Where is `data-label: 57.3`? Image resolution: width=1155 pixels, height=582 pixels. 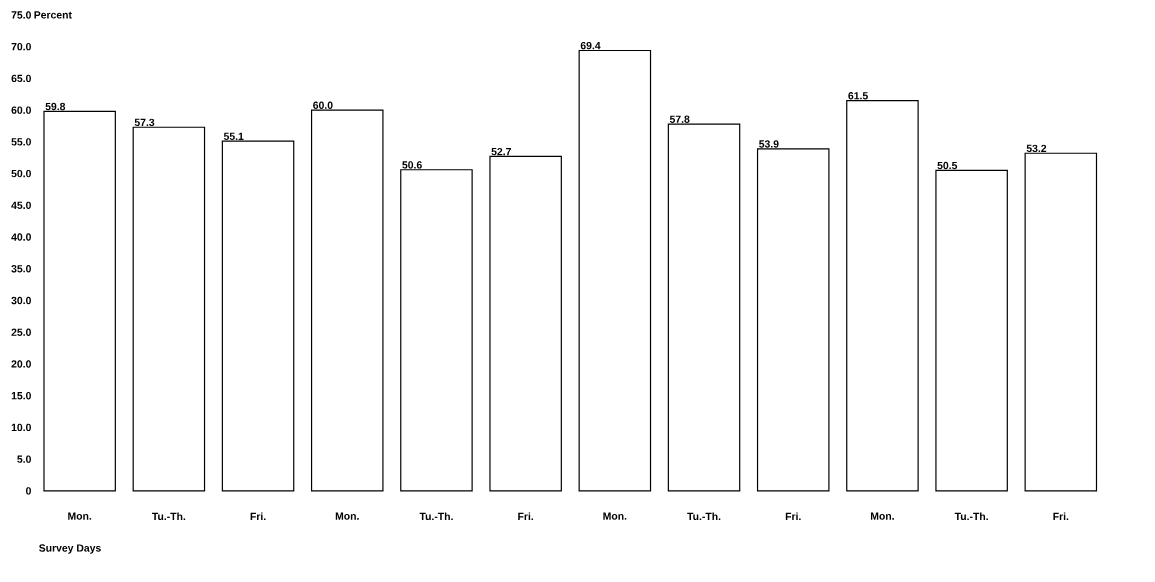
data-label: 57.3 is located at coordinates (144, 122).